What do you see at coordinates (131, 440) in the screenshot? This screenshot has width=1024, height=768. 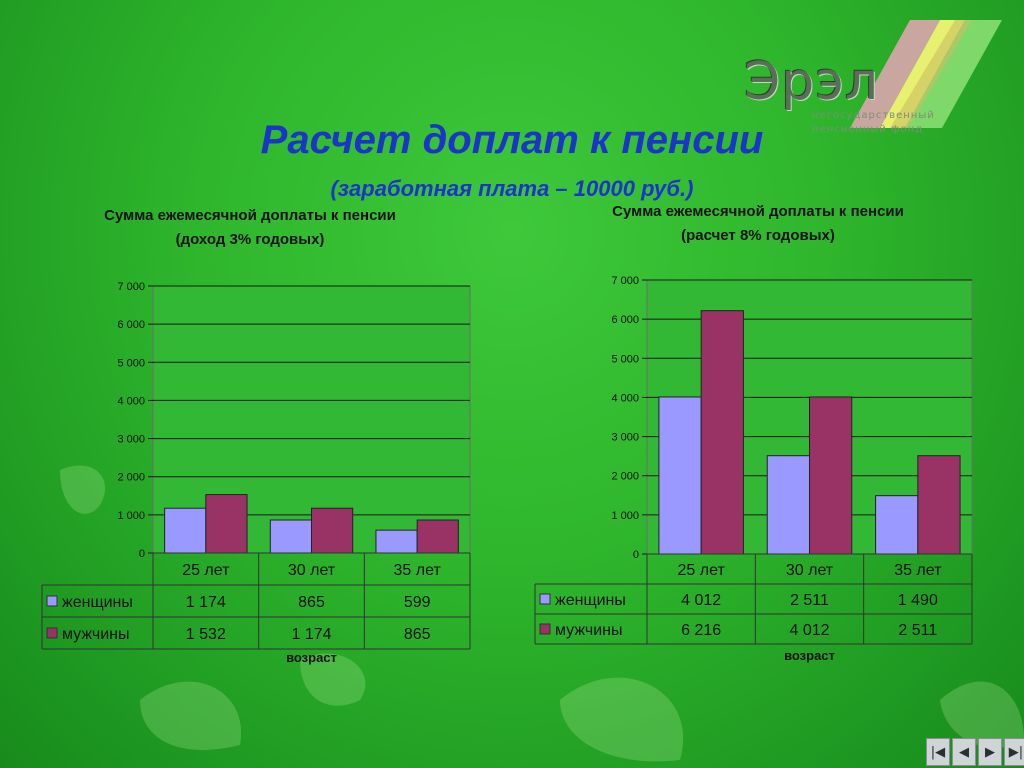 I see `left-ytick-label: 3 000` at bounding box center [131, 440].